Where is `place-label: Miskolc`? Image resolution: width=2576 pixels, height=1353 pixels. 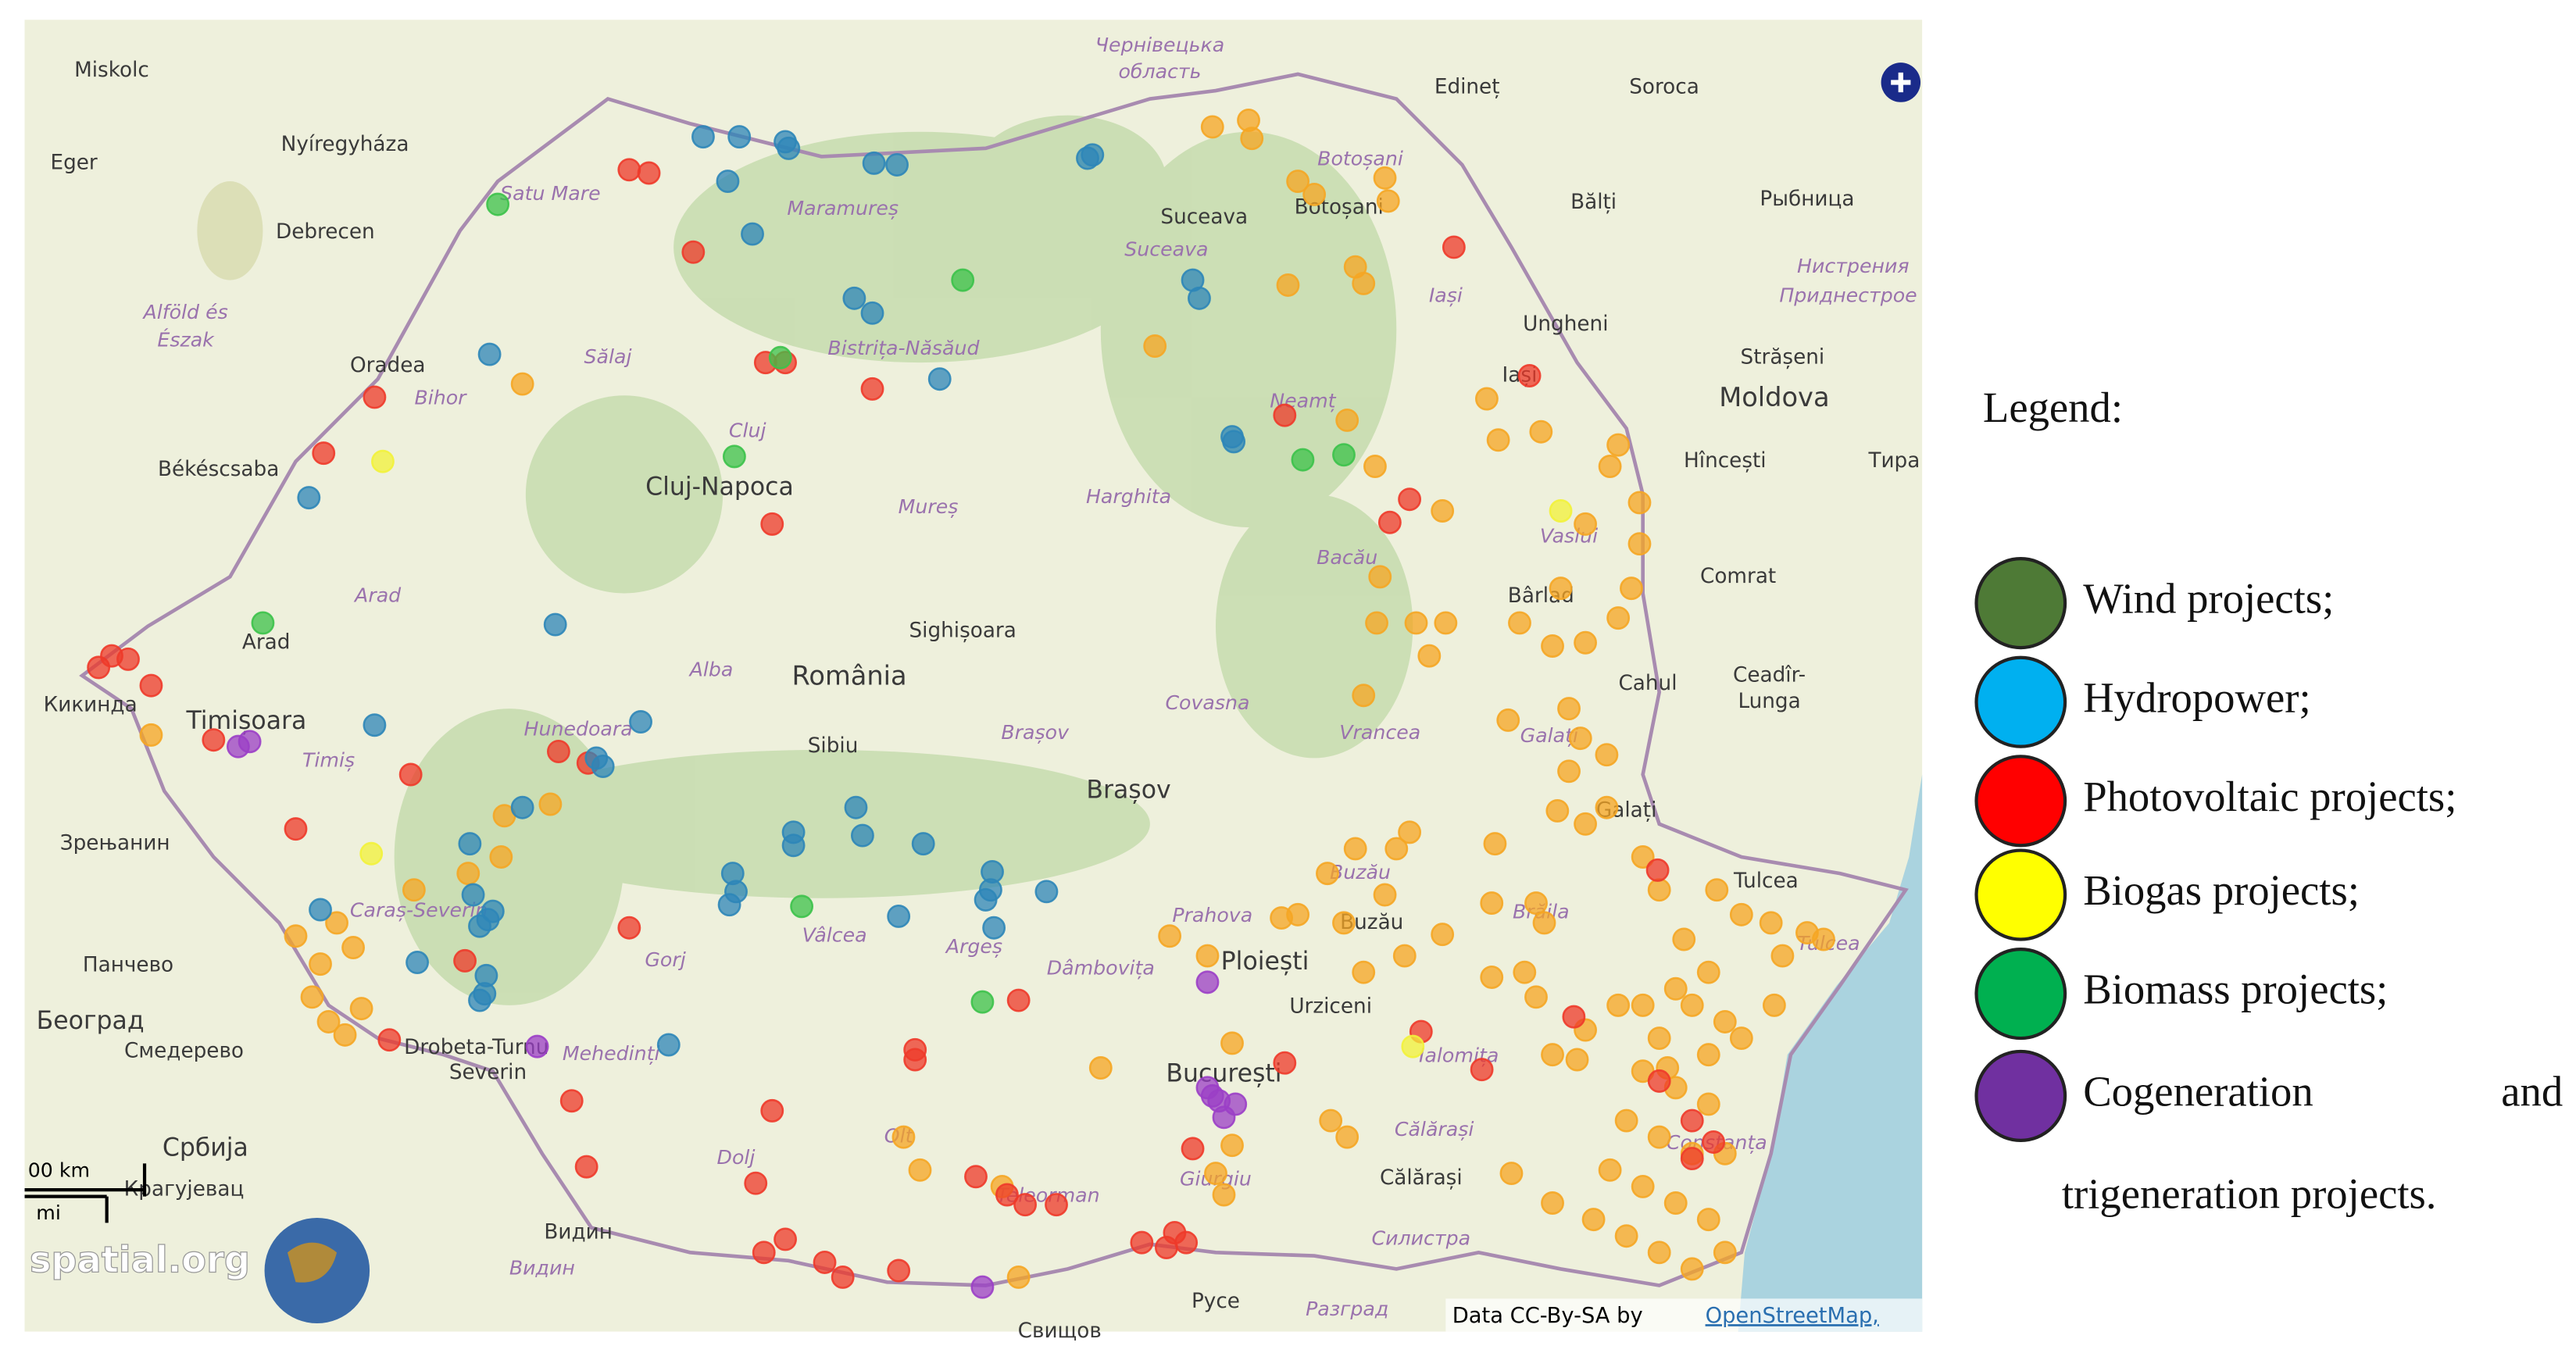 place-label: Miskolc is located at coordinates (112, 70).